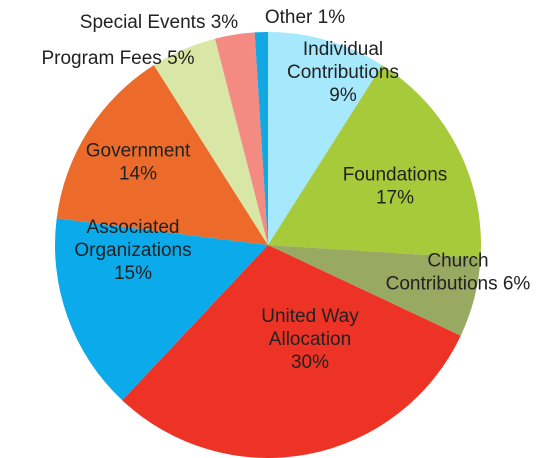  What do you see at coordinates (132, 250) in the screenshot?
I see `slice-label-associated-organizations: Associated Organizations 15%` at bounding box center [132, 250].